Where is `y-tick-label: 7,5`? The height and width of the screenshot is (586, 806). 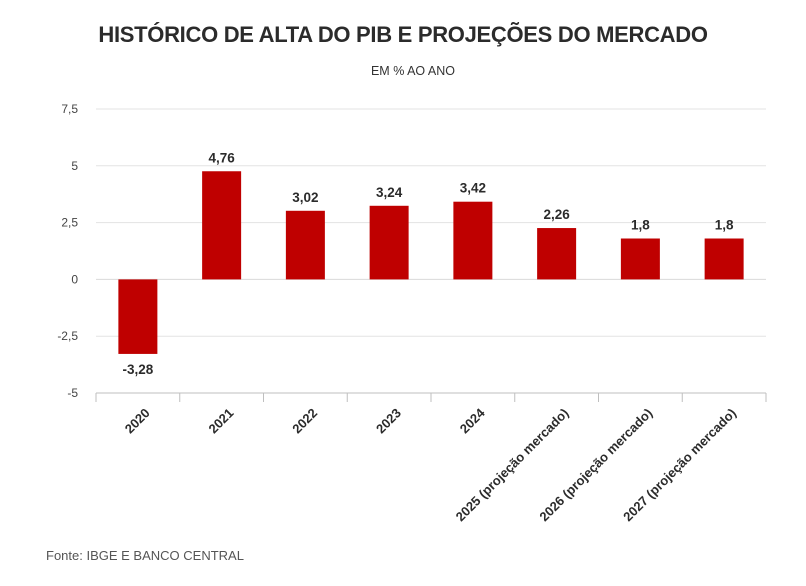 y-tick-label: 7,5 is located at coordinates (69, 109).